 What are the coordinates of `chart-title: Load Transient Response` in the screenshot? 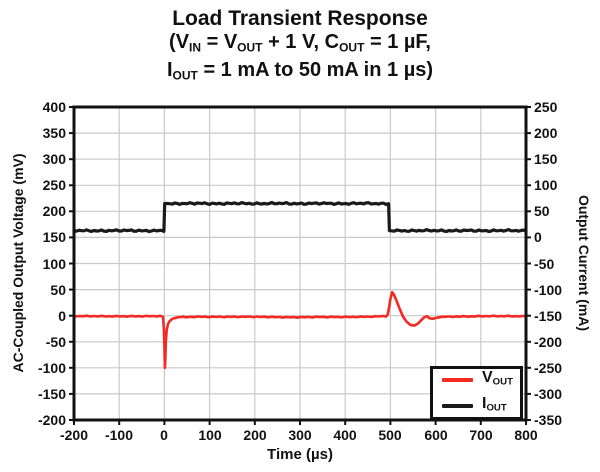 It's located at (300, 18).